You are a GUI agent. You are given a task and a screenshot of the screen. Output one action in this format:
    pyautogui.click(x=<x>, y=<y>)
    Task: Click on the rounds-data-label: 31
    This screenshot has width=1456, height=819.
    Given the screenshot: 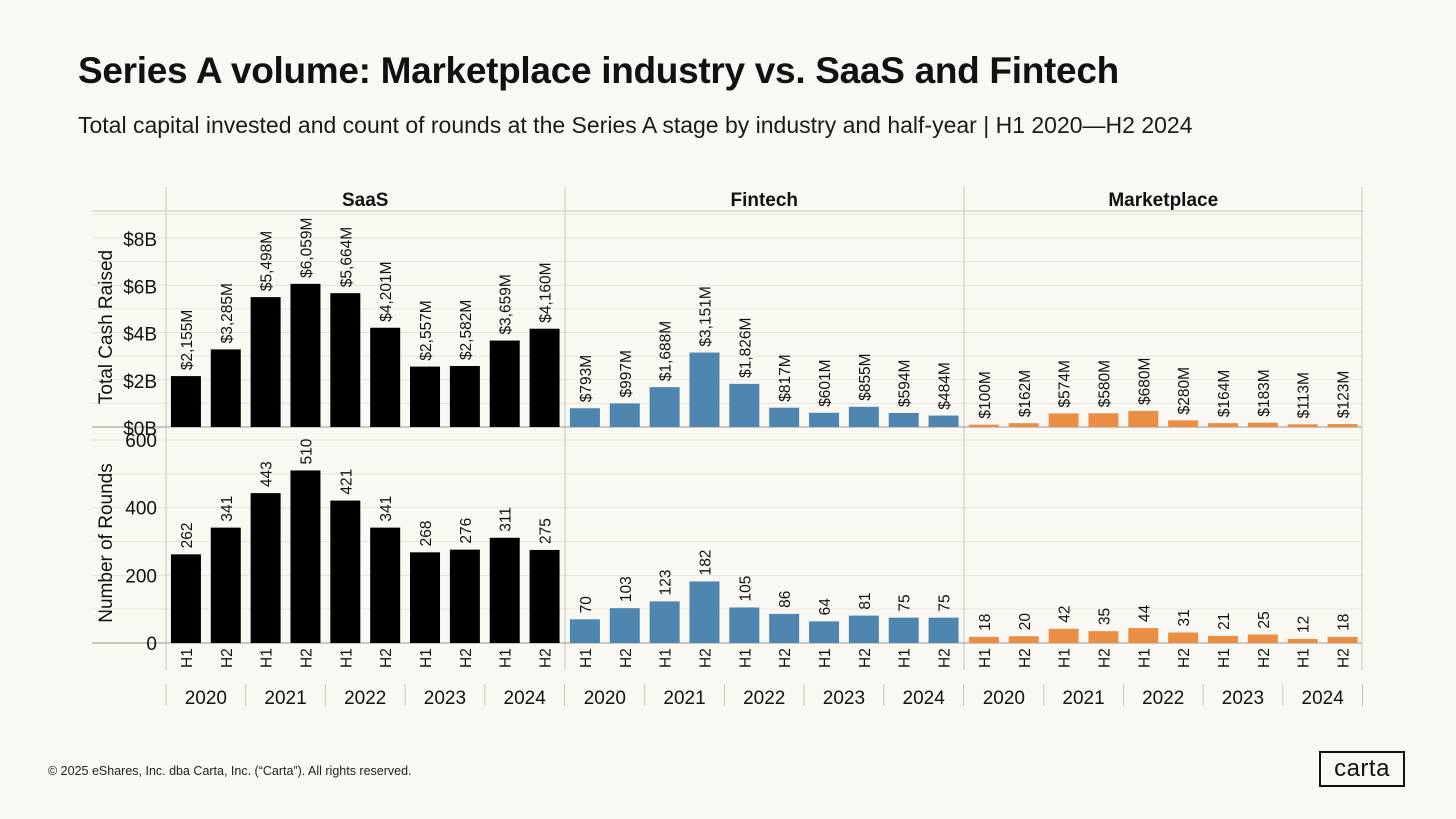 What is the action you would take?
    pyautogui.click(x=1184, y=617)
    